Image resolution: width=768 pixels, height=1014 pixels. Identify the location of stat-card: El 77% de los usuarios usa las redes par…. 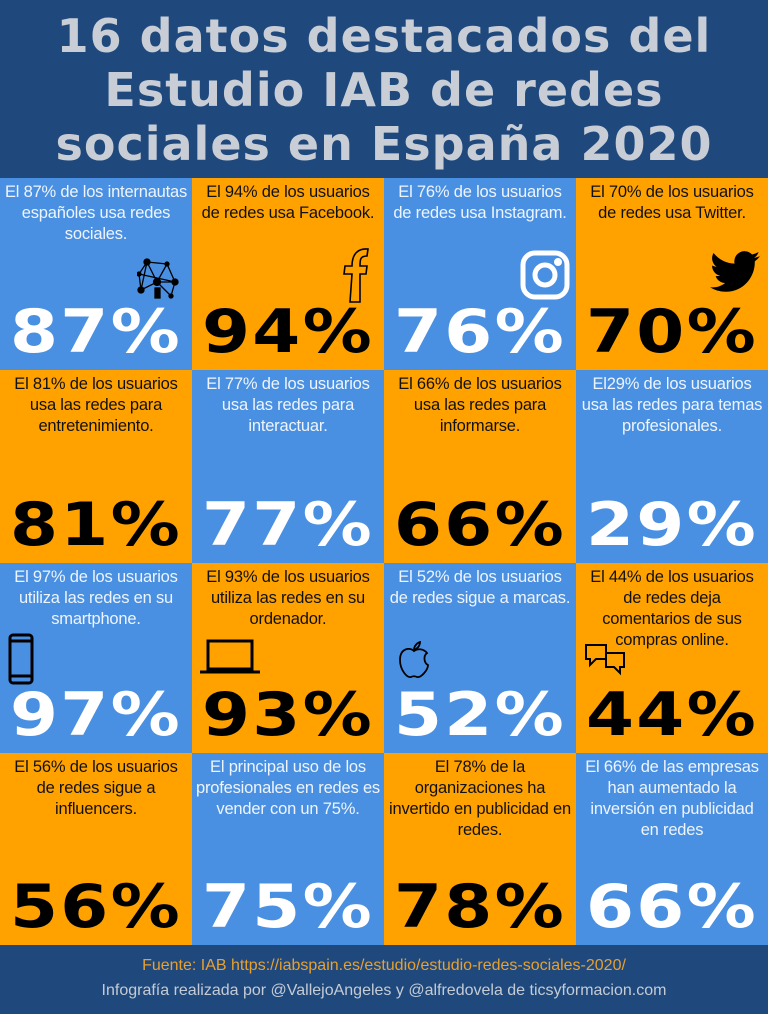
(288, 466).